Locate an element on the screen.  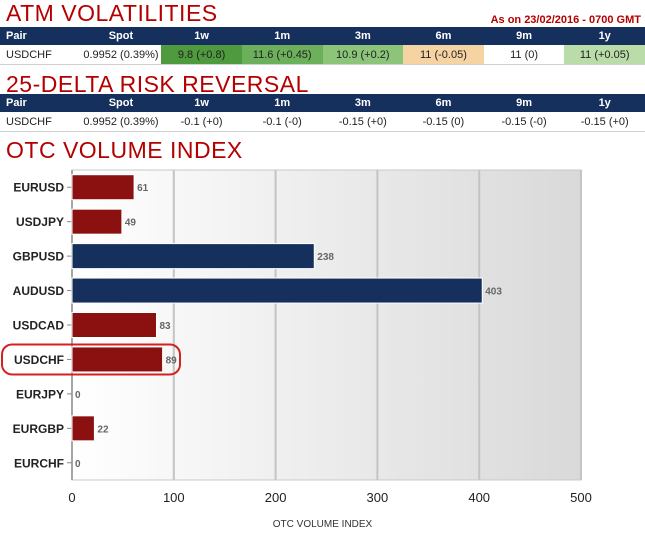
rr-cell: -0.1 (-0) is located at coordinates (282, 122).